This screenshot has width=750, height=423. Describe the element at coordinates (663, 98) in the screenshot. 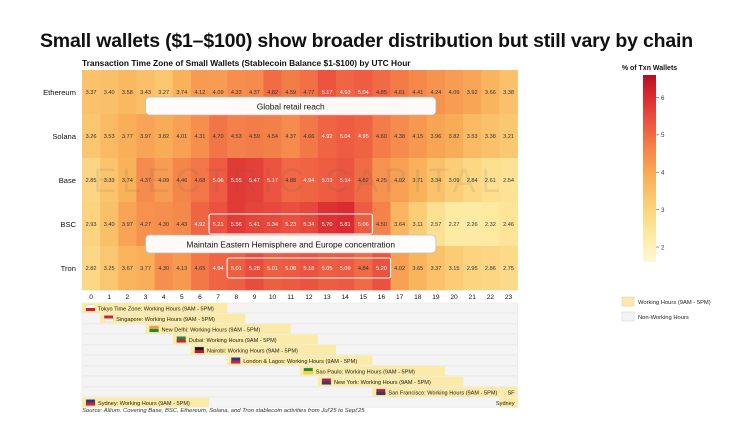

I see `colorbar-tick-label: 6` at that location.